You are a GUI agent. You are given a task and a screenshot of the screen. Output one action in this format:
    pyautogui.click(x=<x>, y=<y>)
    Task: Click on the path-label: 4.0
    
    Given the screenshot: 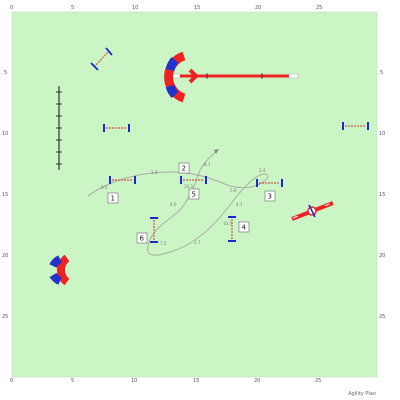 What is the action you would take?
    pyautogui.click(x=173, y=204)
    